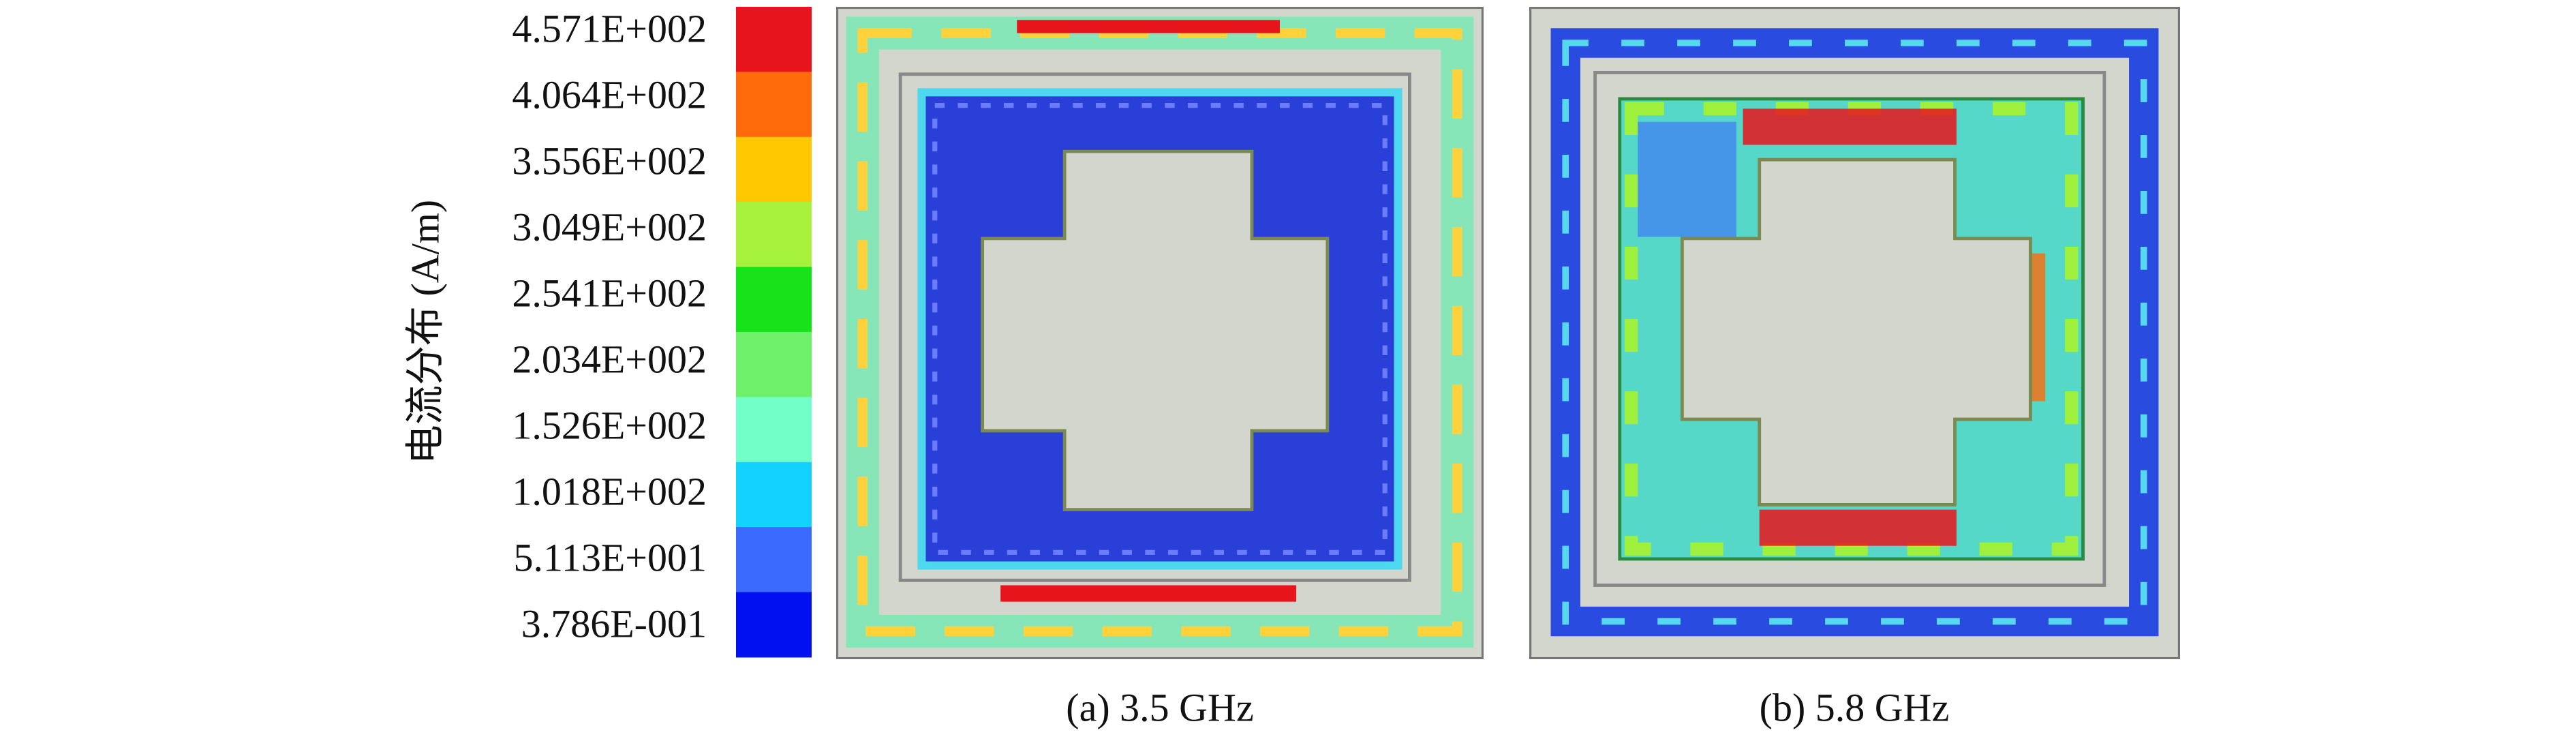 Image resolution: width=2576 pixels, height=741 pixels. What do you see at coordinates (1855, 707) in the screenshot?
I see `caption: (b) 5.8 GHz` at bounding box center [1855, 707].